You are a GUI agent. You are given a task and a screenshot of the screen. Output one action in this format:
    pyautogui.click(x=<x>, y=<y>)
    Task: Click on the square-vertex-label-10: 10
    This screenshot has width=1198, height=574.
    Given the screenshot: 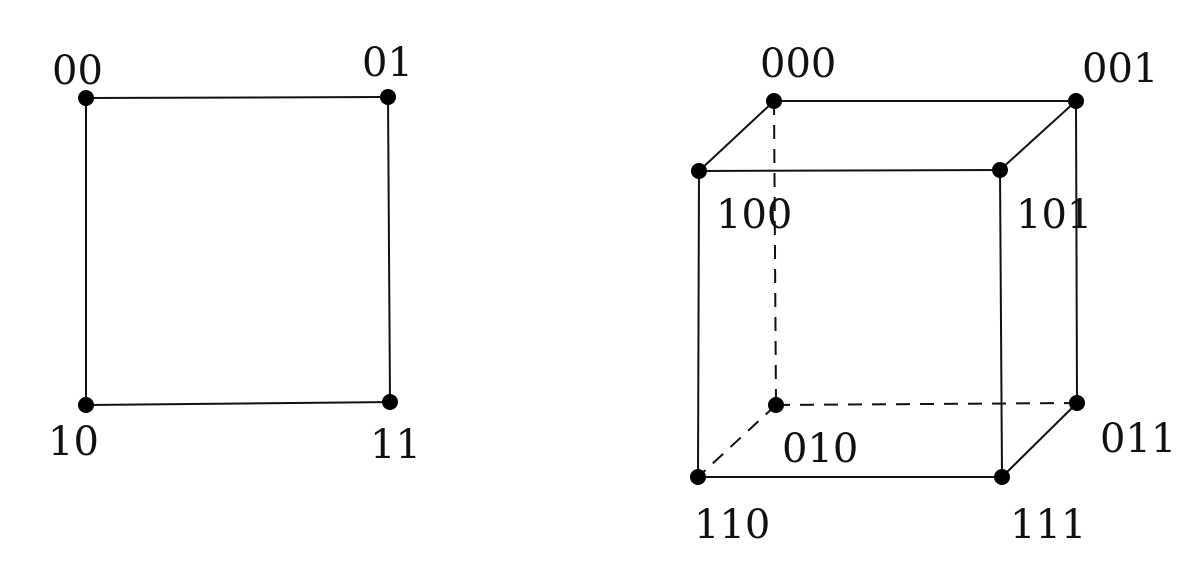 What is the action you would take?
    pyautogui.click(x=73, y=442)
    